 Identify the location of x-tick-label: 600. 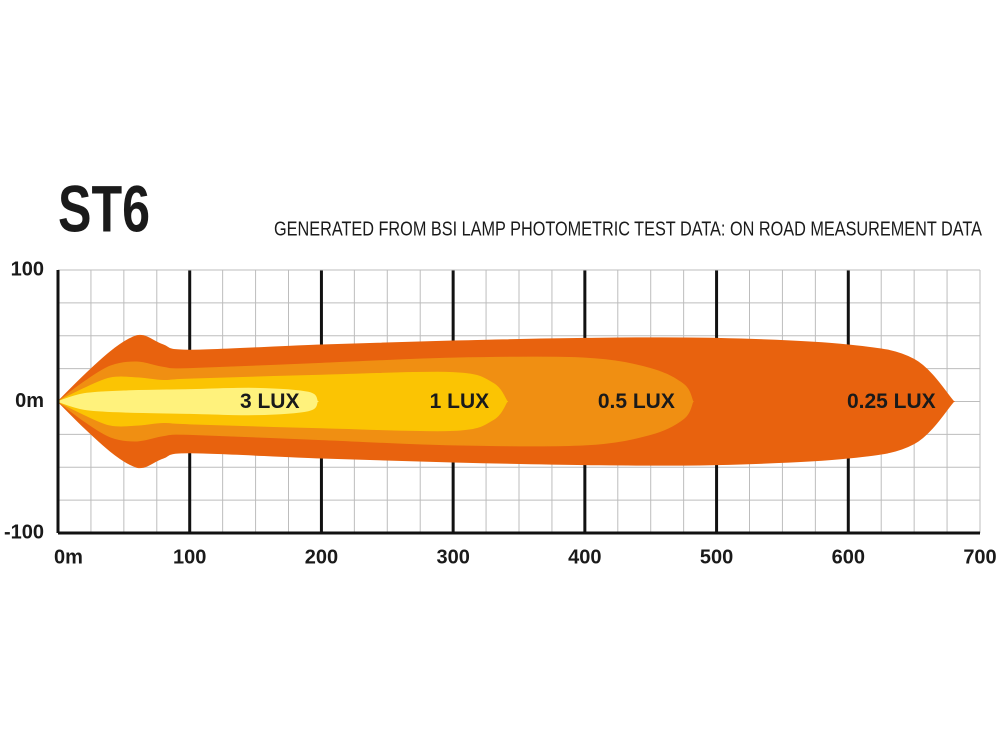
(848, 557).